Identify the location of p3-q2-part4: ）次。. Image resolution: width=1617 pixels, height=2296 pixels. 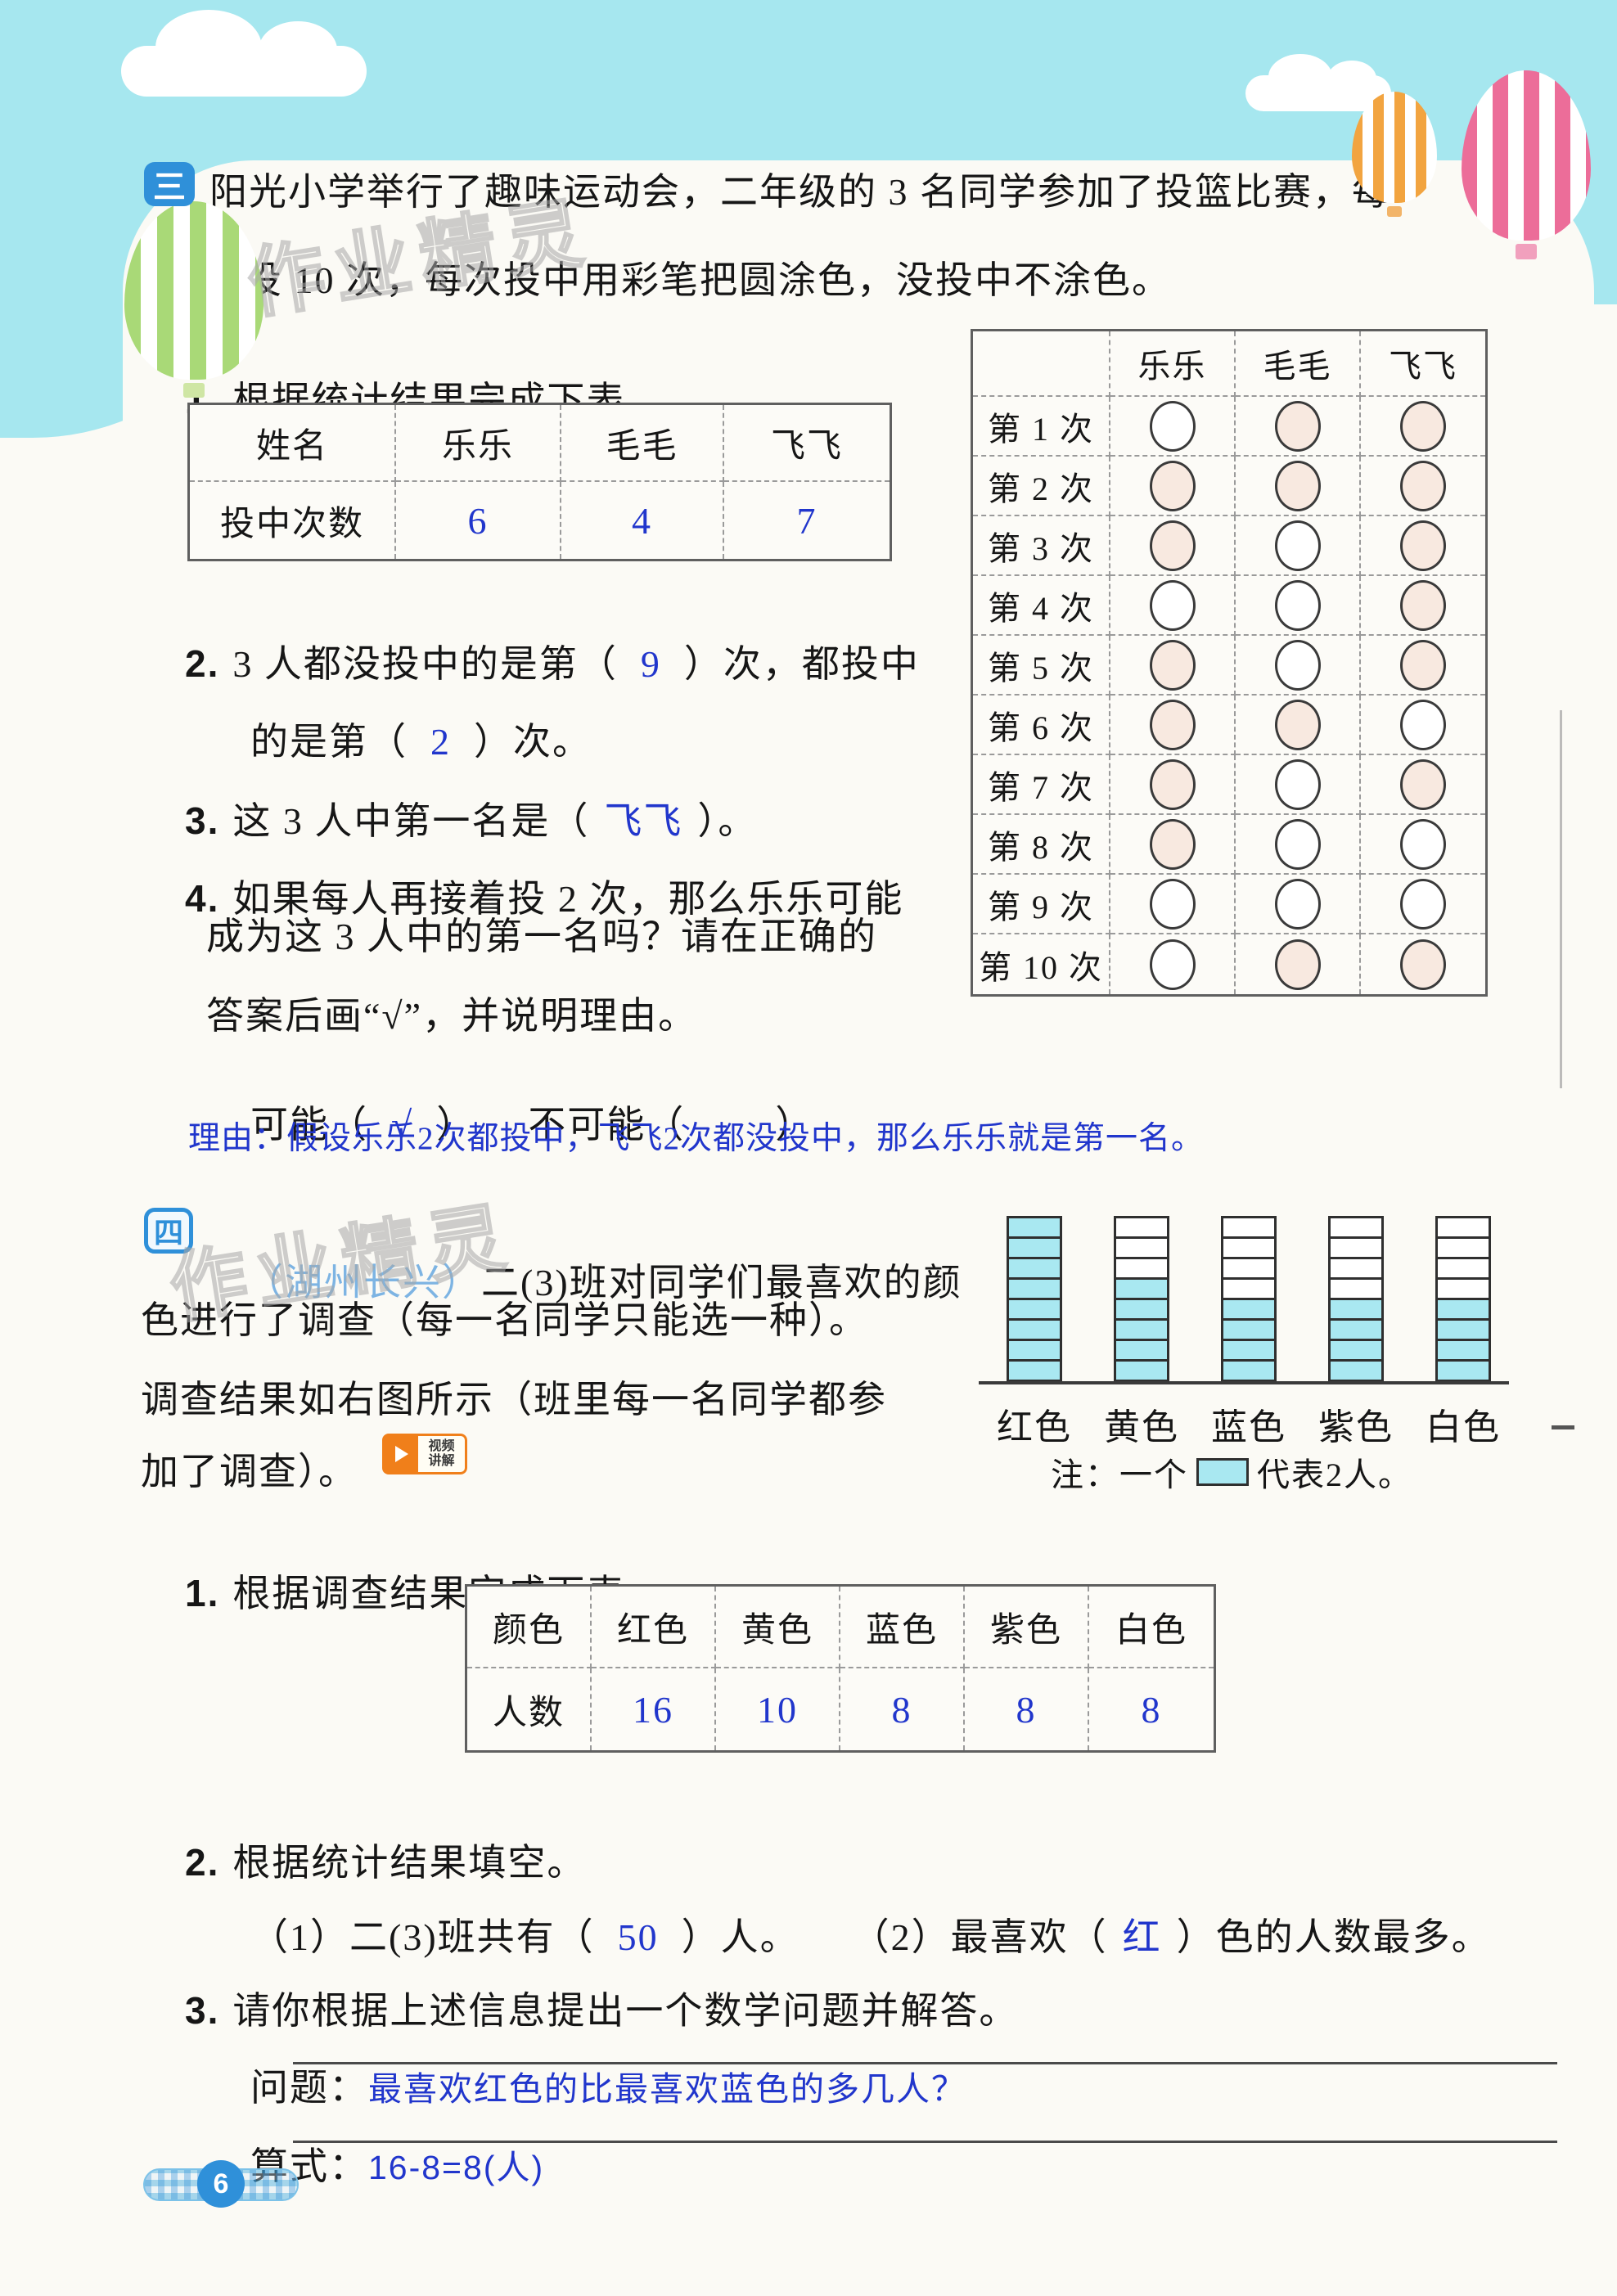
(533, 742).